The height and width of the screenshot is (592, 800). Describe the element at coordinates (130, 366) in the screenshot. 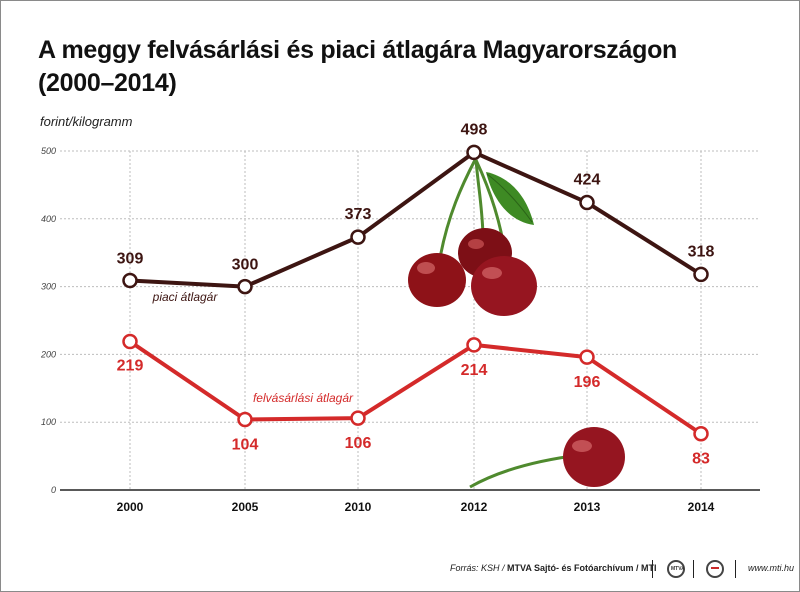

I see `data-label: 219` at that location.